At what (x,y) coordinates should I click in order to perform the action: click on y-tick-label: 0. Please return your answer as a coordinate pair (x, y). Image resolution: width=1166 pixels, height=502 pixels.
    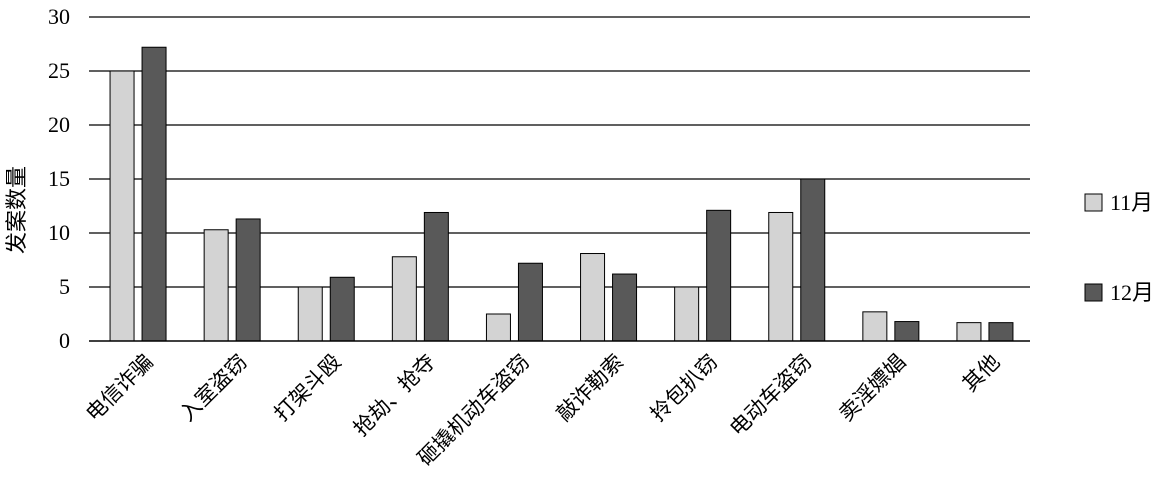
    Looking at the image, I should click on (64, 340).